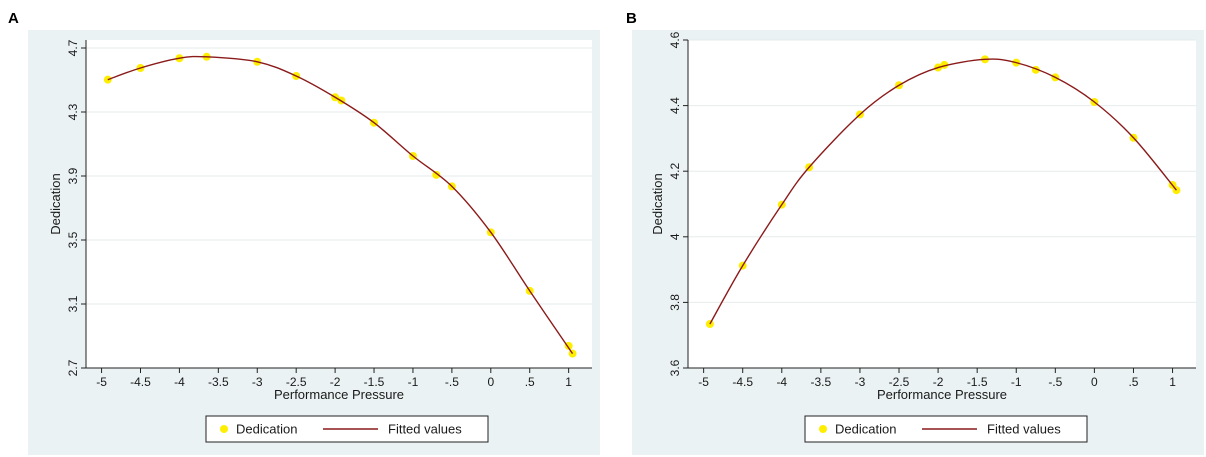 The height and width of the screenshot is (457, 1206). Describe the element at coordinates (631, 18) in the screenshot. I see `panel-letter-b: B` at that location.